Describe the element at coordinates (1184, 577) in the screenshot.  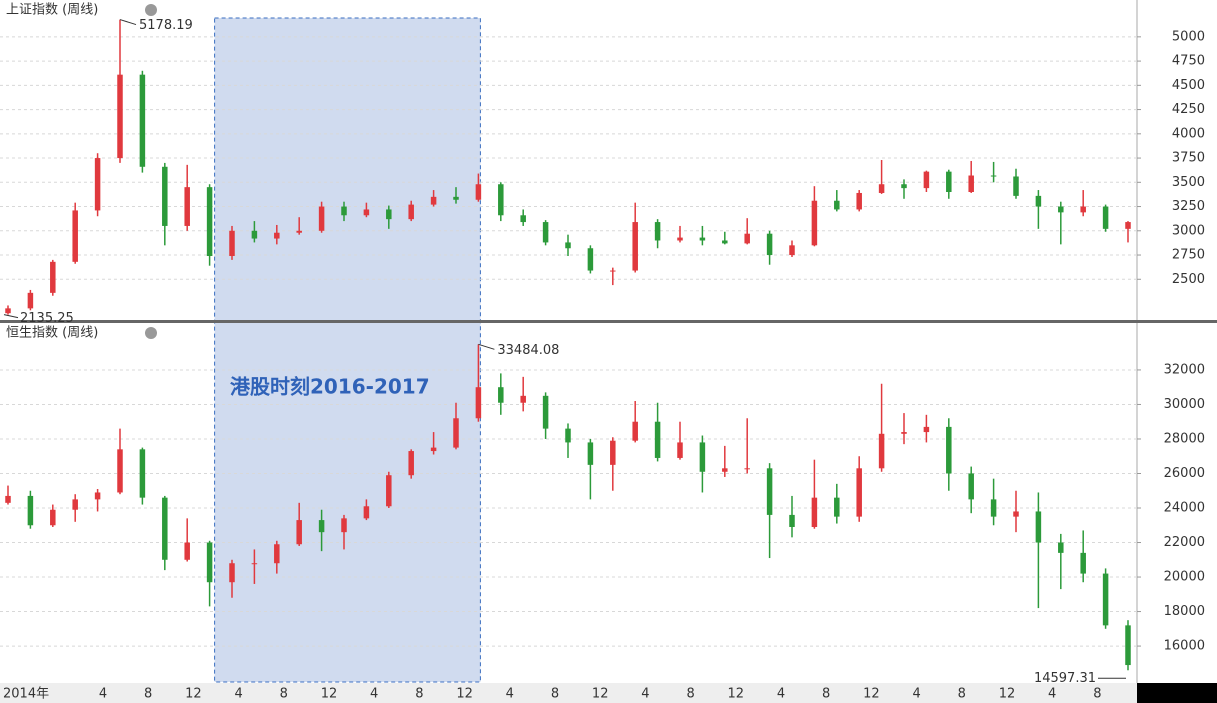
I see `y-tick-label: 20000` at that location.